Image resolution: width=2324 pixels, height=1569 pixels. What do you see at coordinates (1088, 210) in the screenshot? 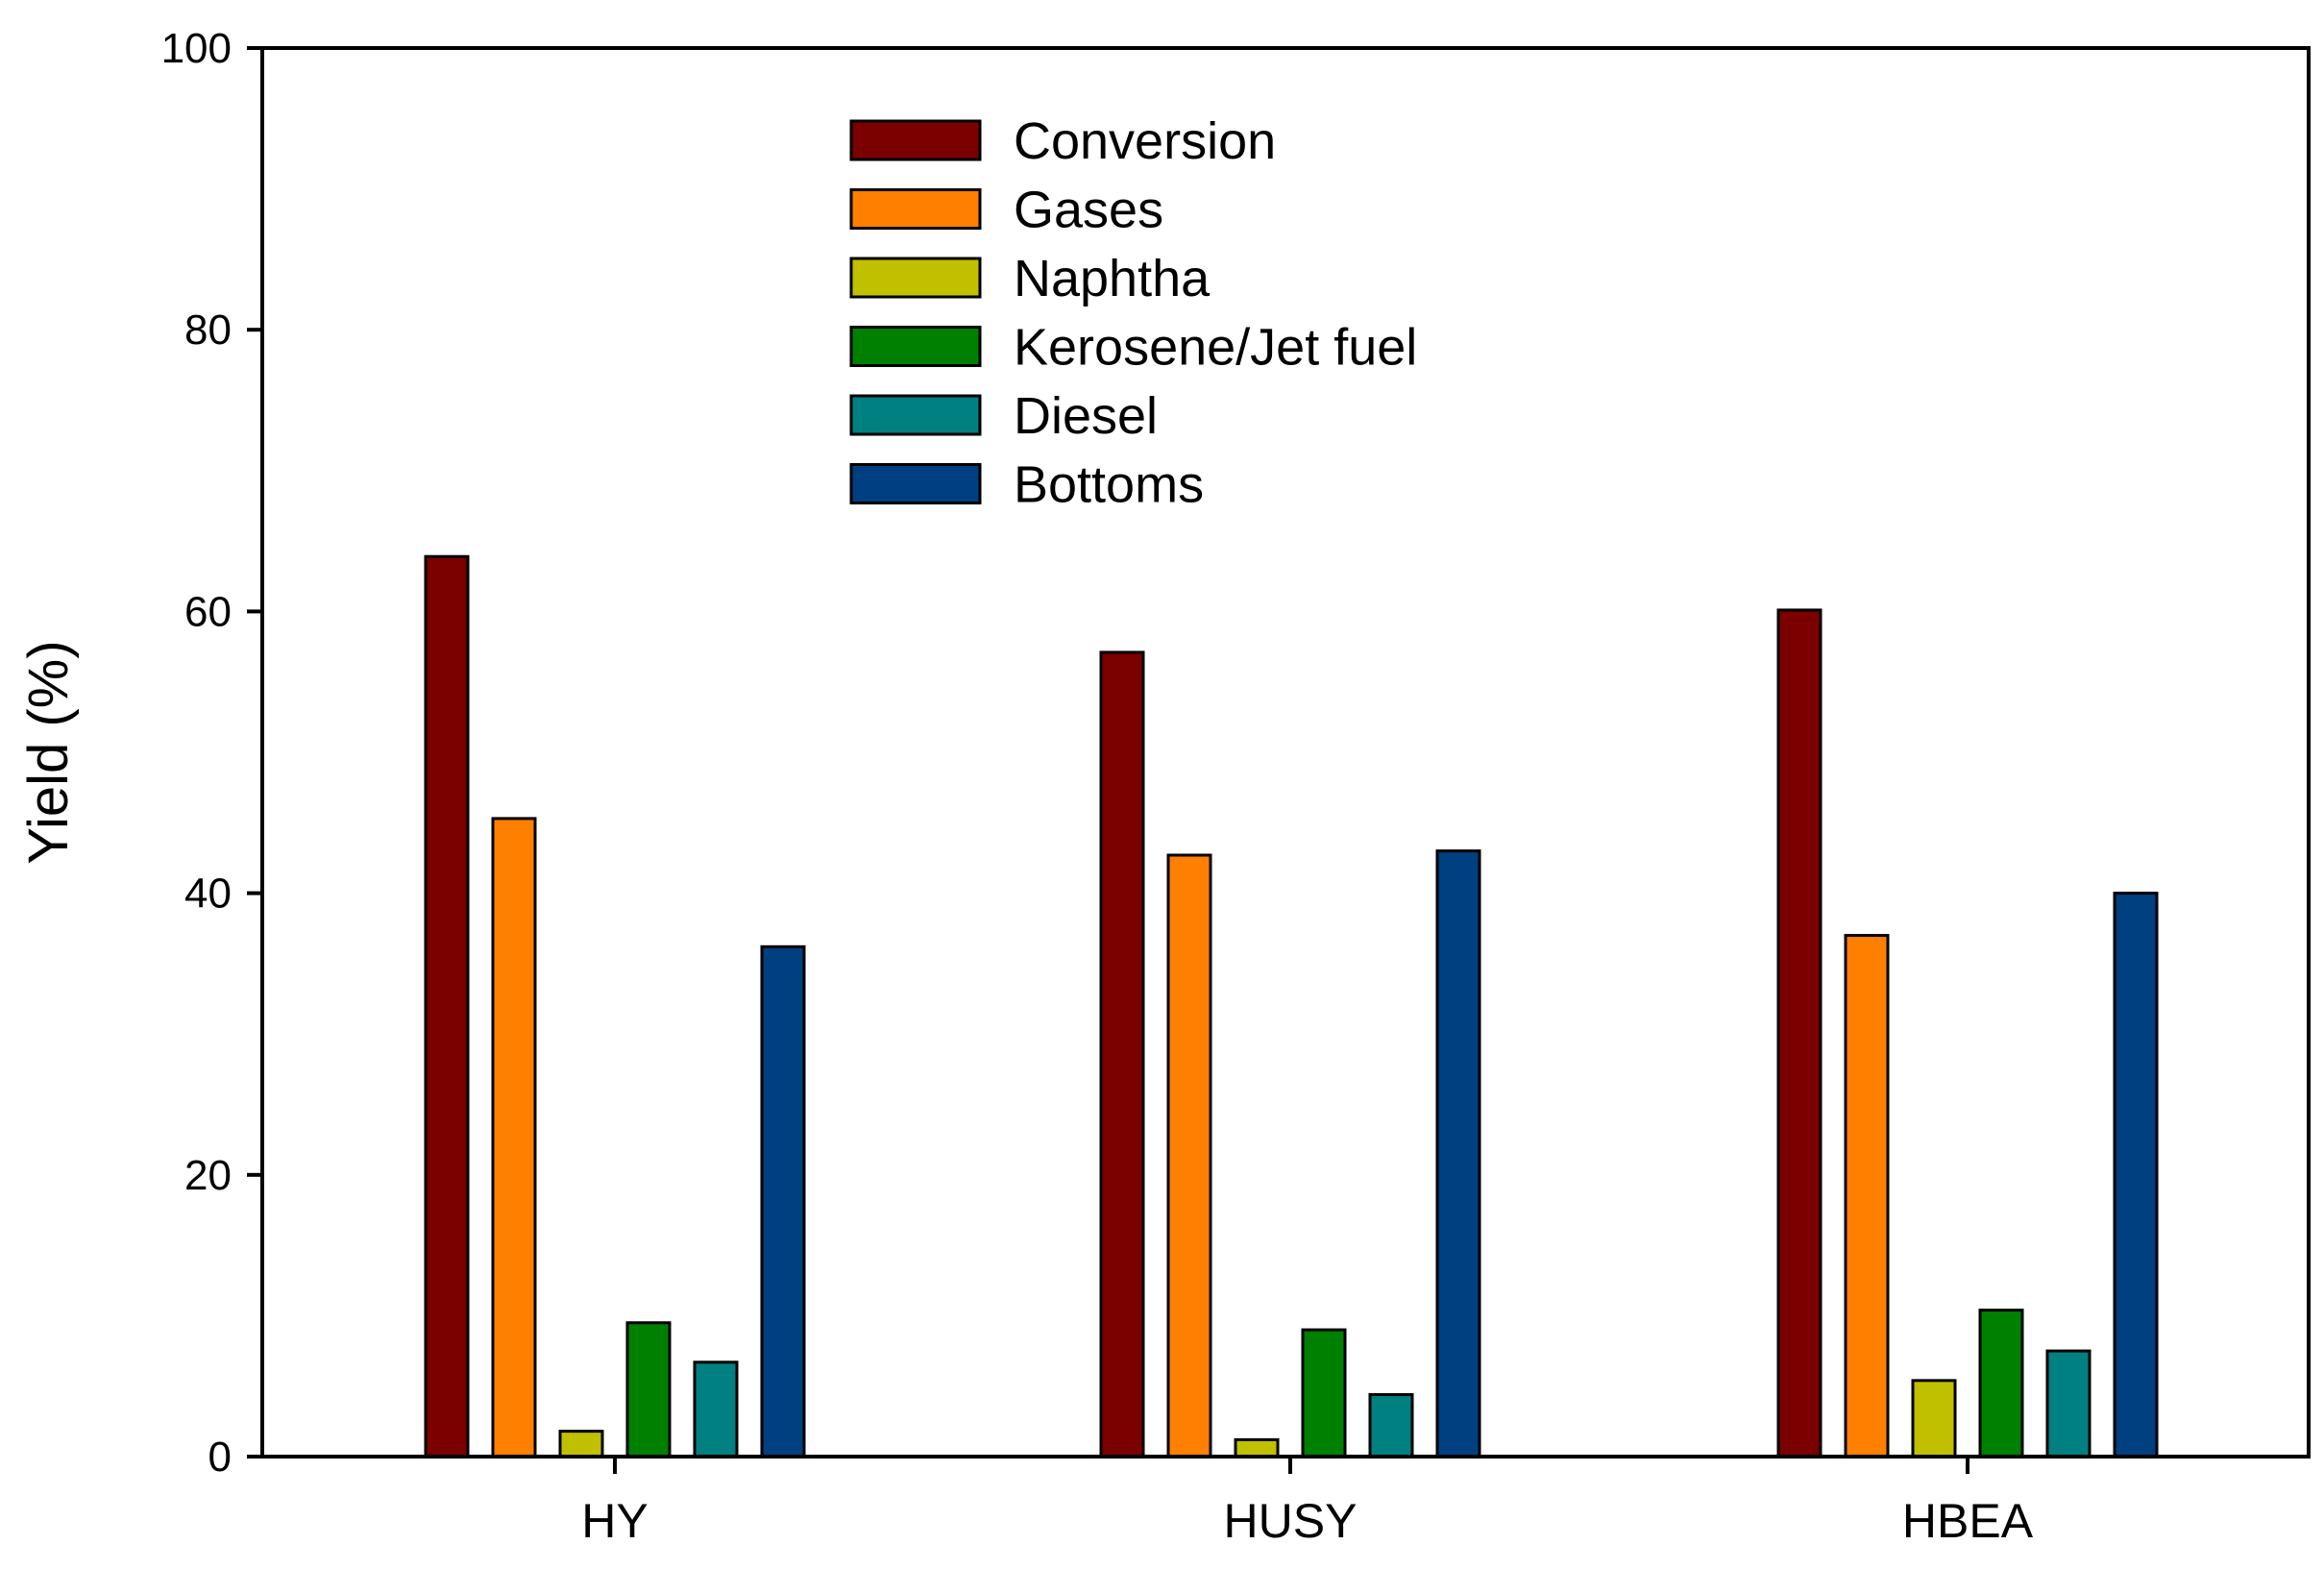
I see `legend-label: Gases` at bounding box center [1088, 210].